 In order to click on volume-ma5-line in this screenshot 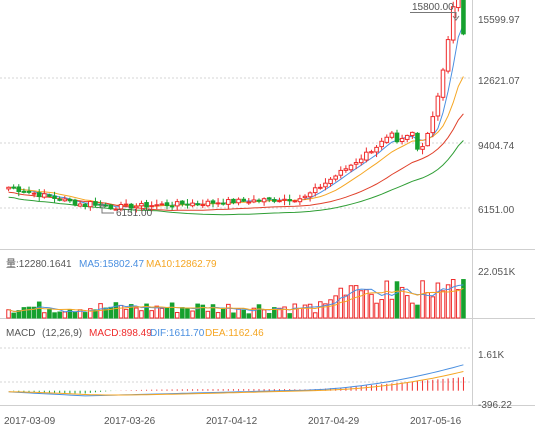, I will do `click(236, 298)`.